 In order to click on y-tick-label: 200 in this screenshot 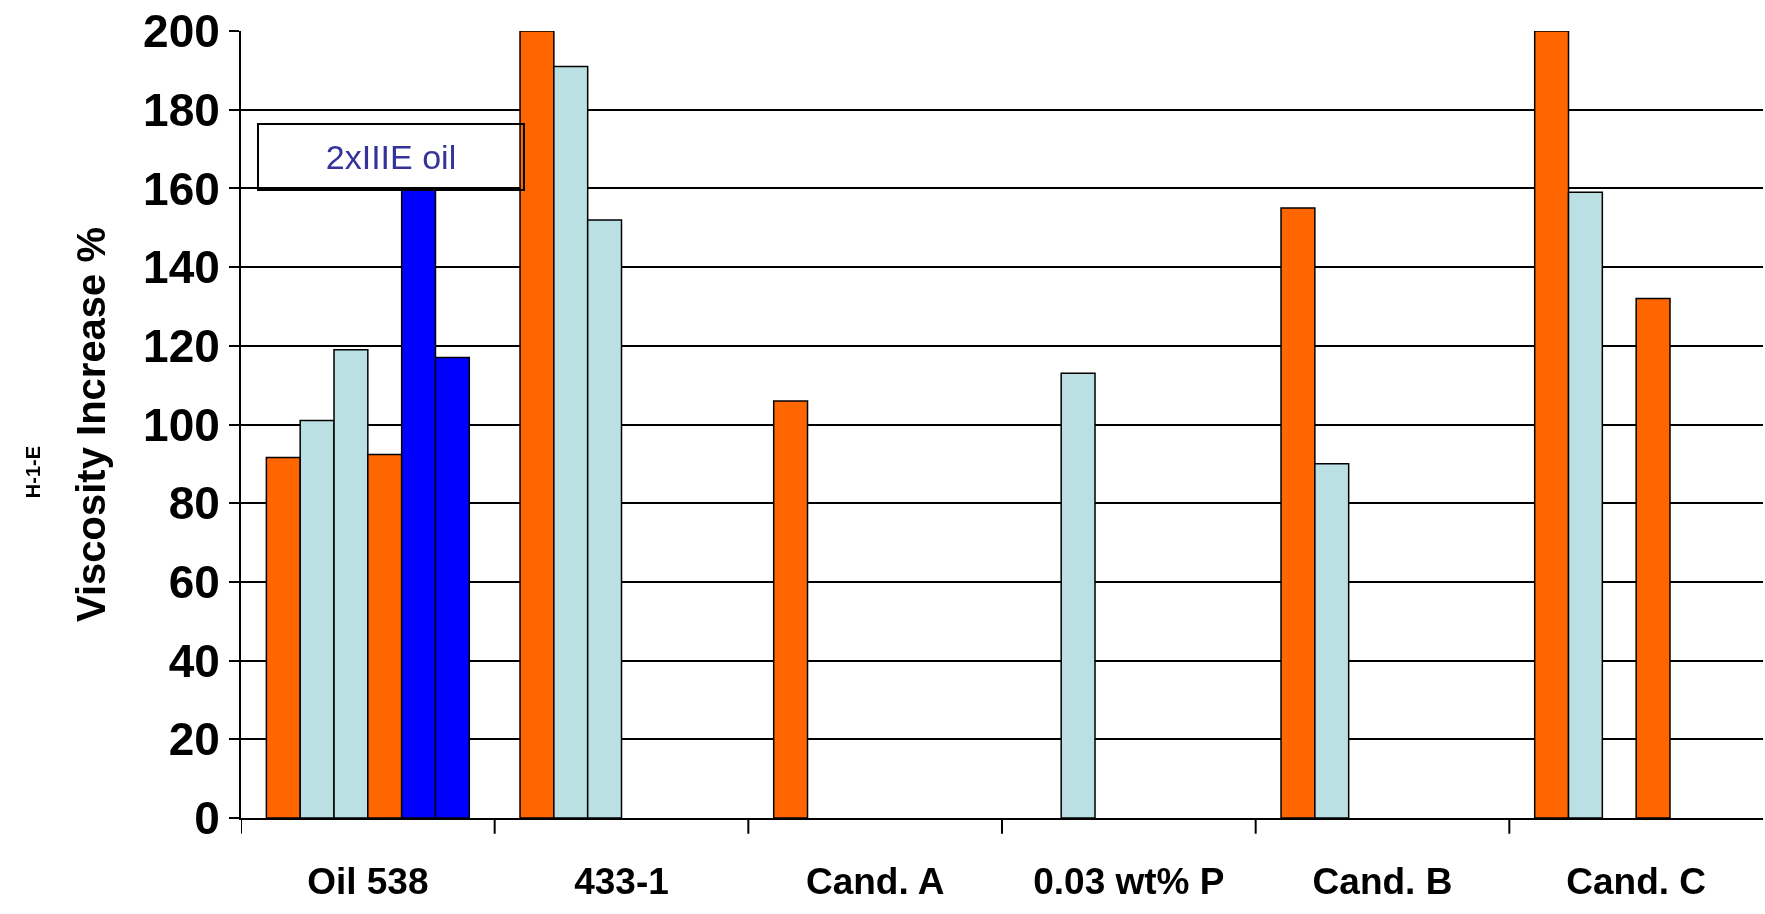, I will do `click(181, 31)`.